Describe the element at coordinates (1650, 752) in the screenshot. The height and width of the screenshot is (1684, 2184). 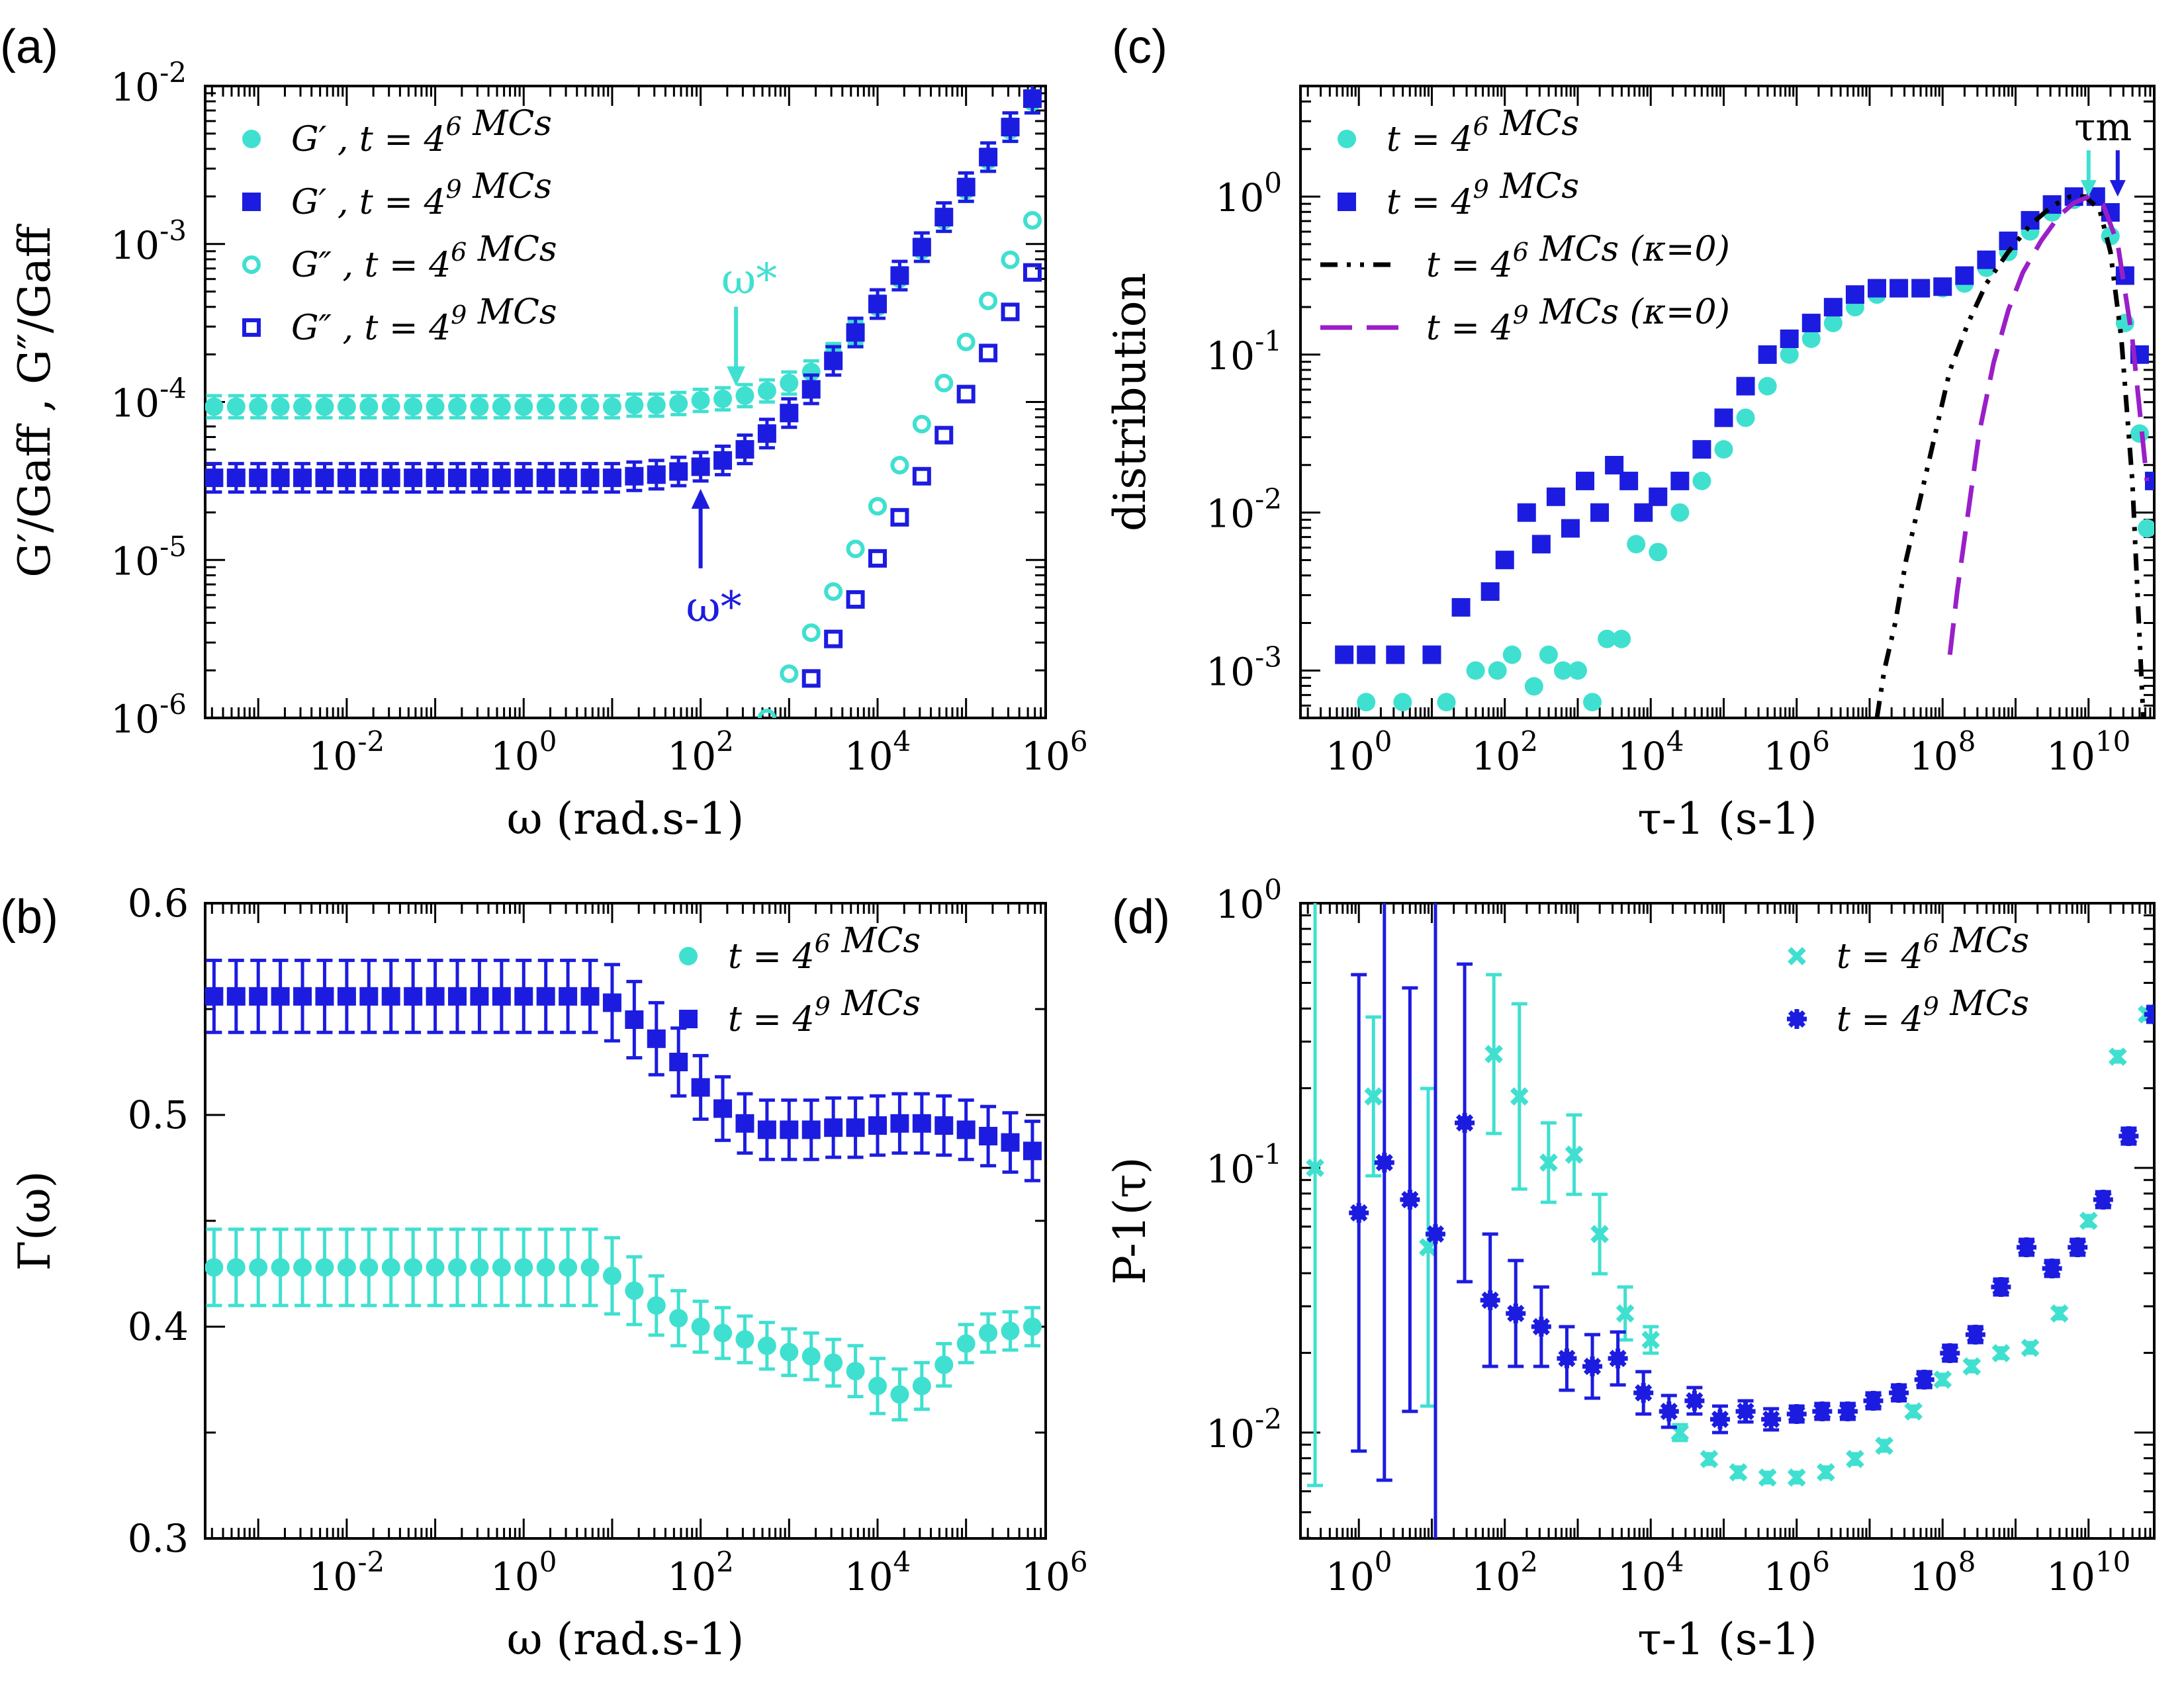
I see `x-tick-label: 10⁴` at that location.